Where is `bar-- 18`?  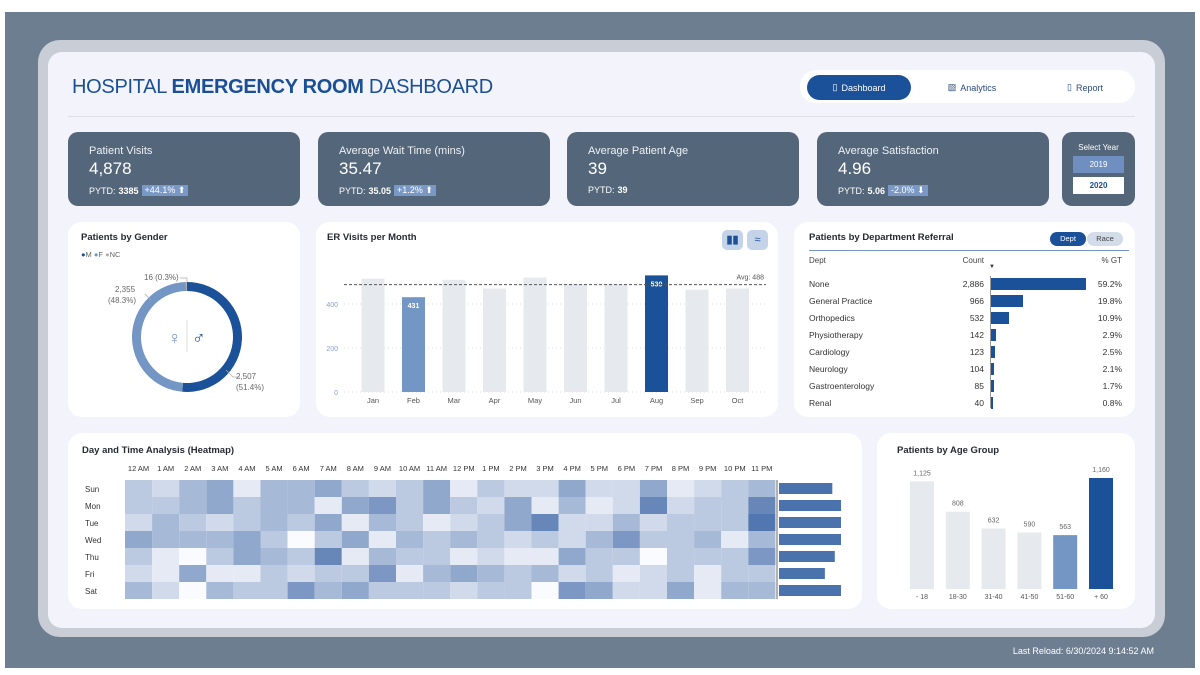 bar-- 18 is located at coordinates (922, 535).